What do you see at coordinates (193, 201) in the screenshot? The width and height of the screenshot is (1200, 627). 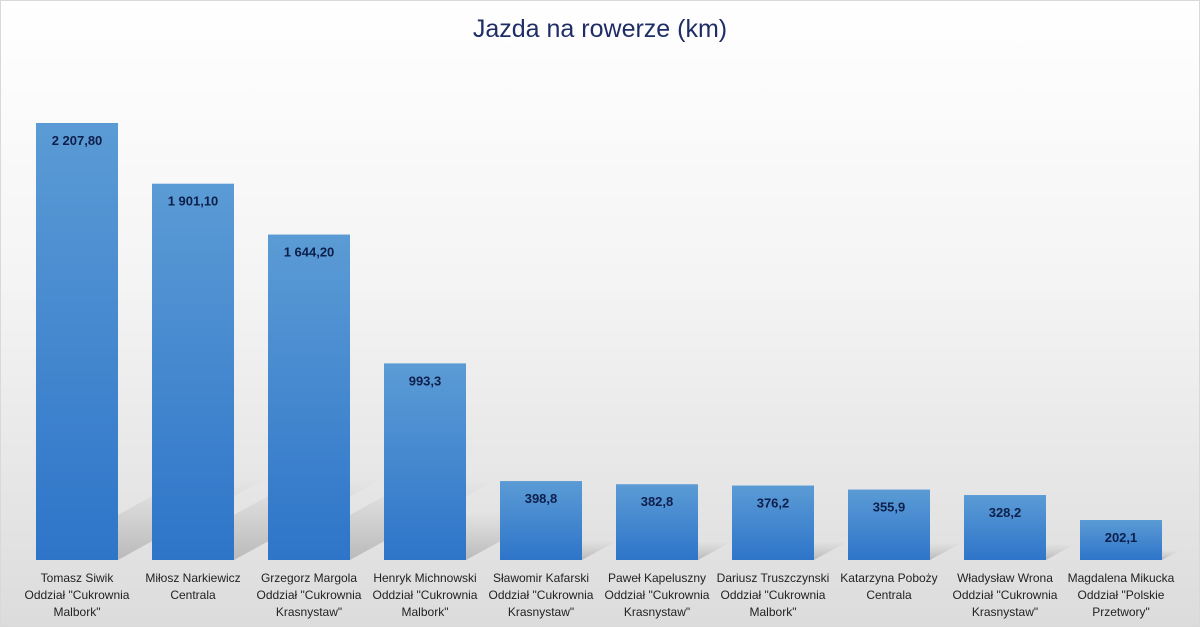 I see `data-label: 1 901,10` at bounding box center [193, 201].